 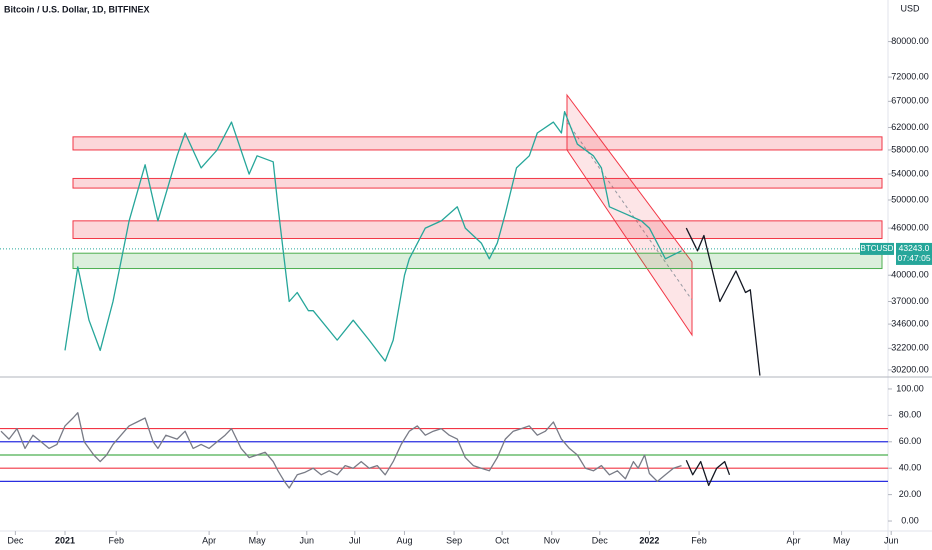 I want to click on x-tick-label: Aug, so click(x=404, y=540).